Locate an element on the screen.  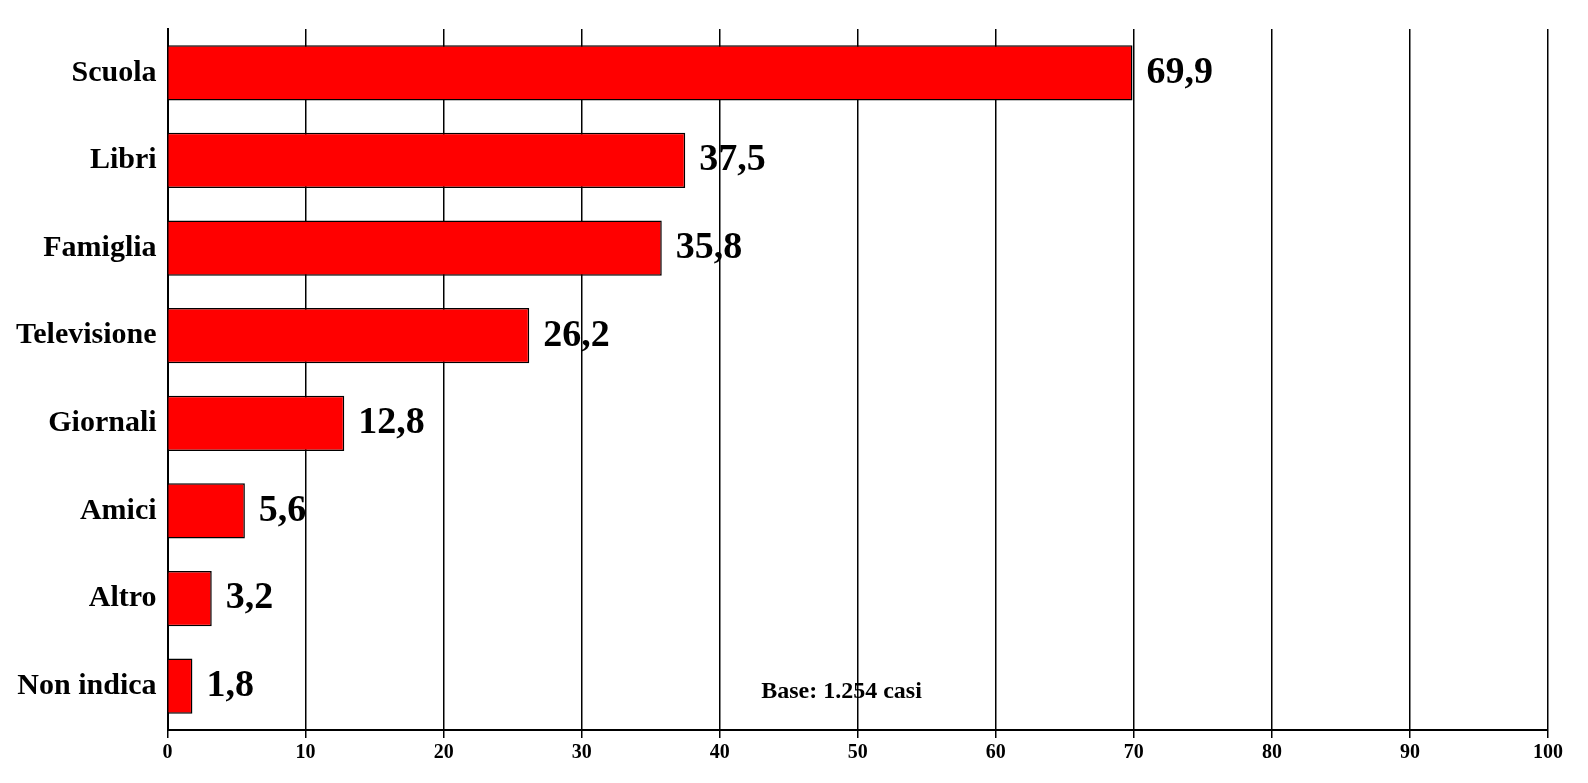
data-label: 1,8 is located at coordinates (230, 683).